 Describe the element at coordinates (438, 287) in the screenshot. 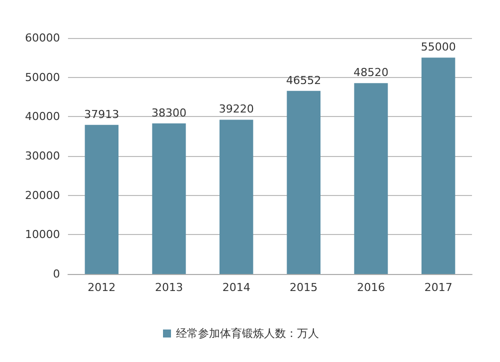

I see `x-tick-label: 2017` at that location.